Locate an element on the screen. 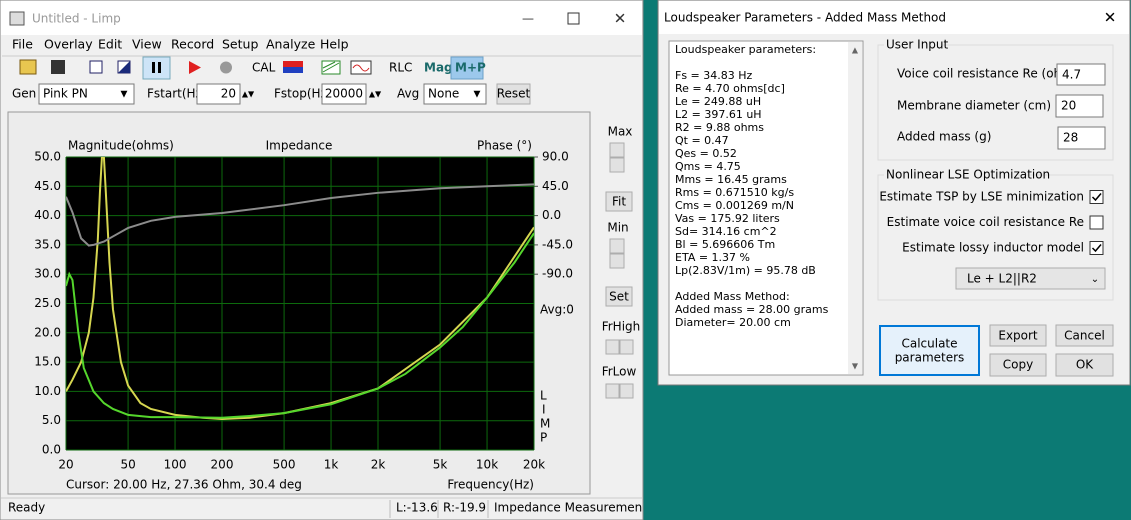 The image size is (1131, 520). avg-select is located at coordinates (455, 94).